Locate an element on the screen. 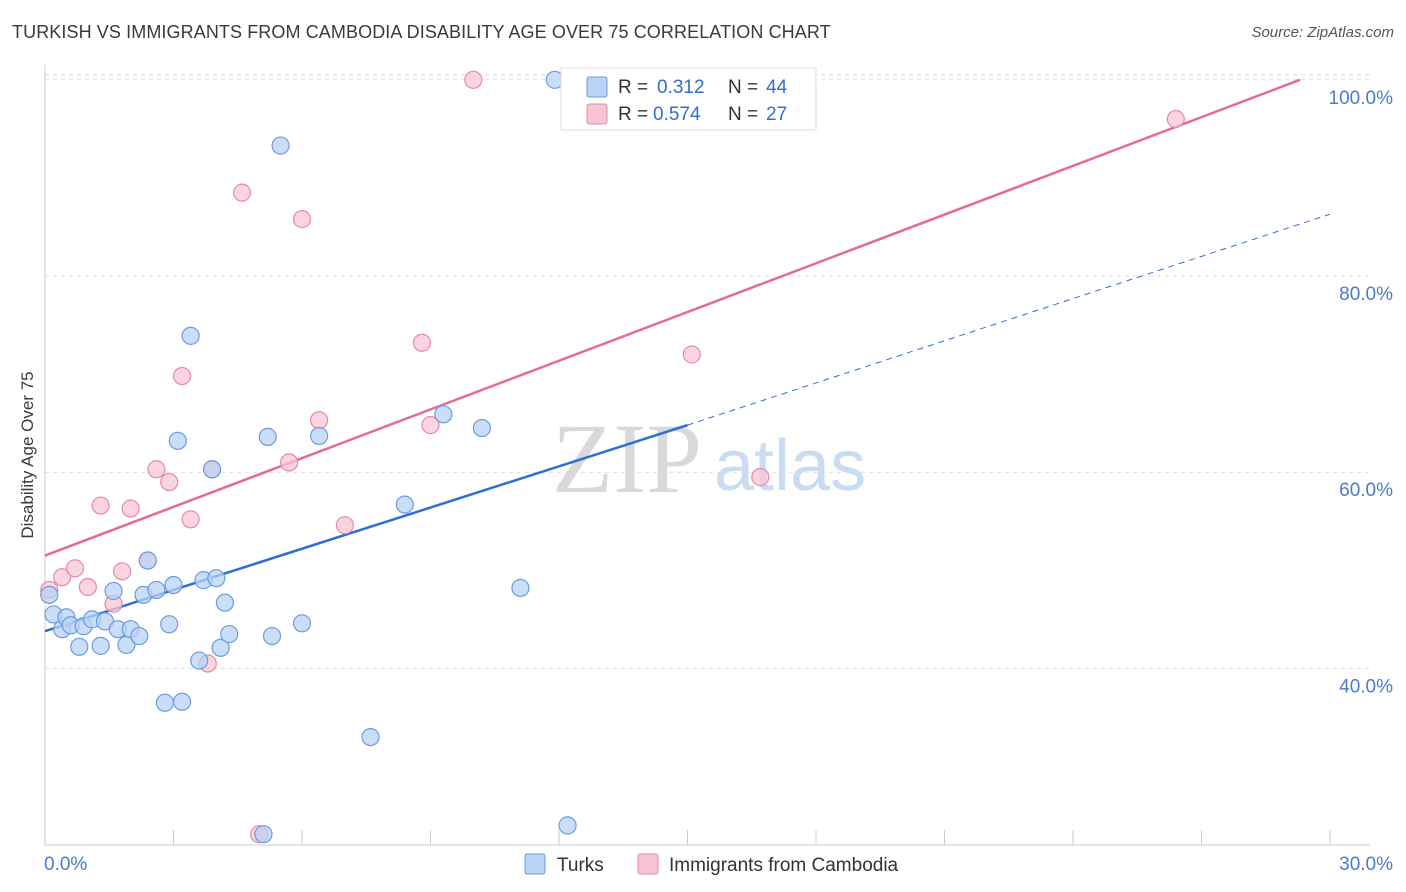  bottom-legend-label-turks: Turks is located at coordinates (580, 865).